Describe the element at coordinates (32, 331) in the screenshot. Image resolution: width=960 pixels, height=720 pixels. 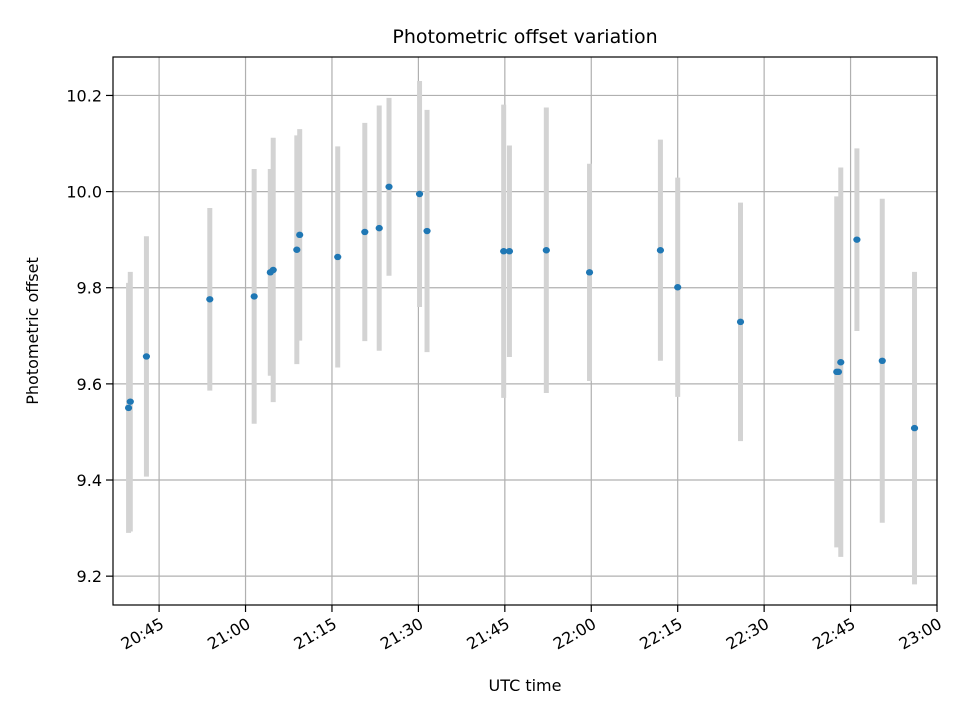
I see `y-axis-title: Photometric offset` at that location.